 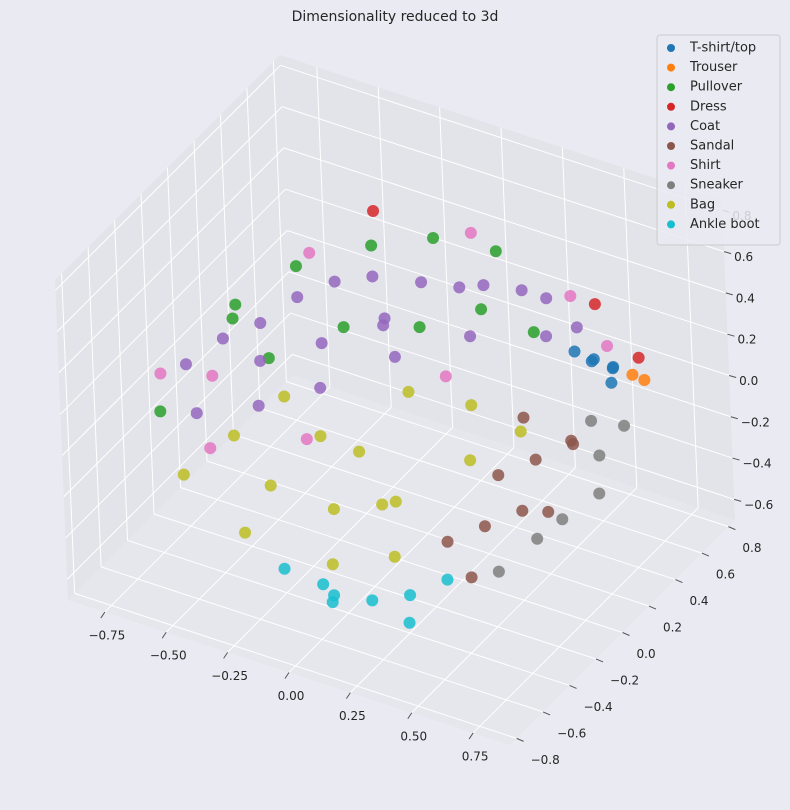 What do you see at coordinates (705, 165) in the screenshot?
I see `legend-label: Shirt` at bounding box center [705, 165].